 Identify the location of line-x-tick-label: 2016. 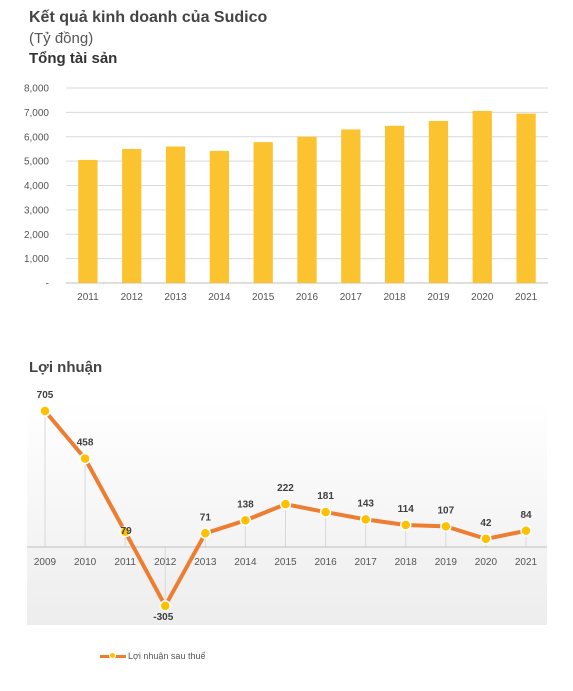
(325, 562).